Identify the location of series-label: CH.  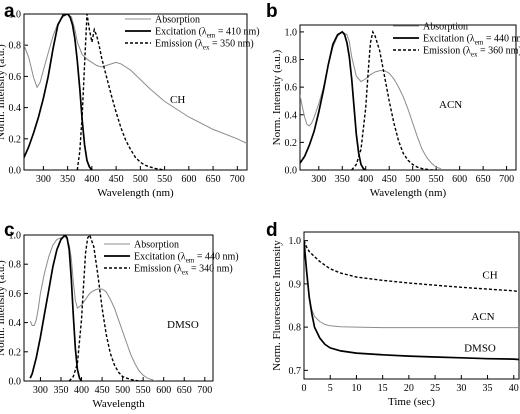
(489, 276).